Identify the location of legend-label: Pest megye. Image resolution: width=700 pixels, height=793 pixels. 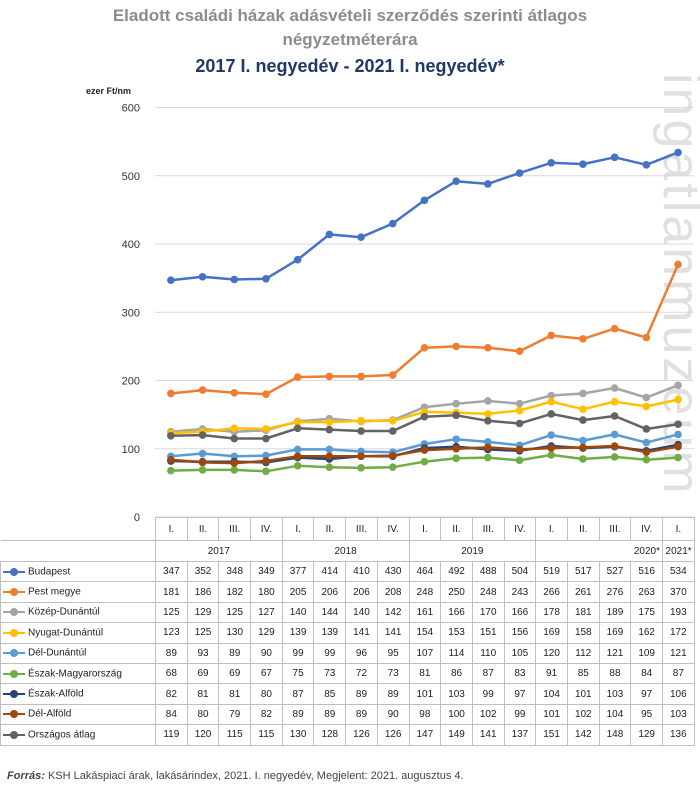
(54, 592).